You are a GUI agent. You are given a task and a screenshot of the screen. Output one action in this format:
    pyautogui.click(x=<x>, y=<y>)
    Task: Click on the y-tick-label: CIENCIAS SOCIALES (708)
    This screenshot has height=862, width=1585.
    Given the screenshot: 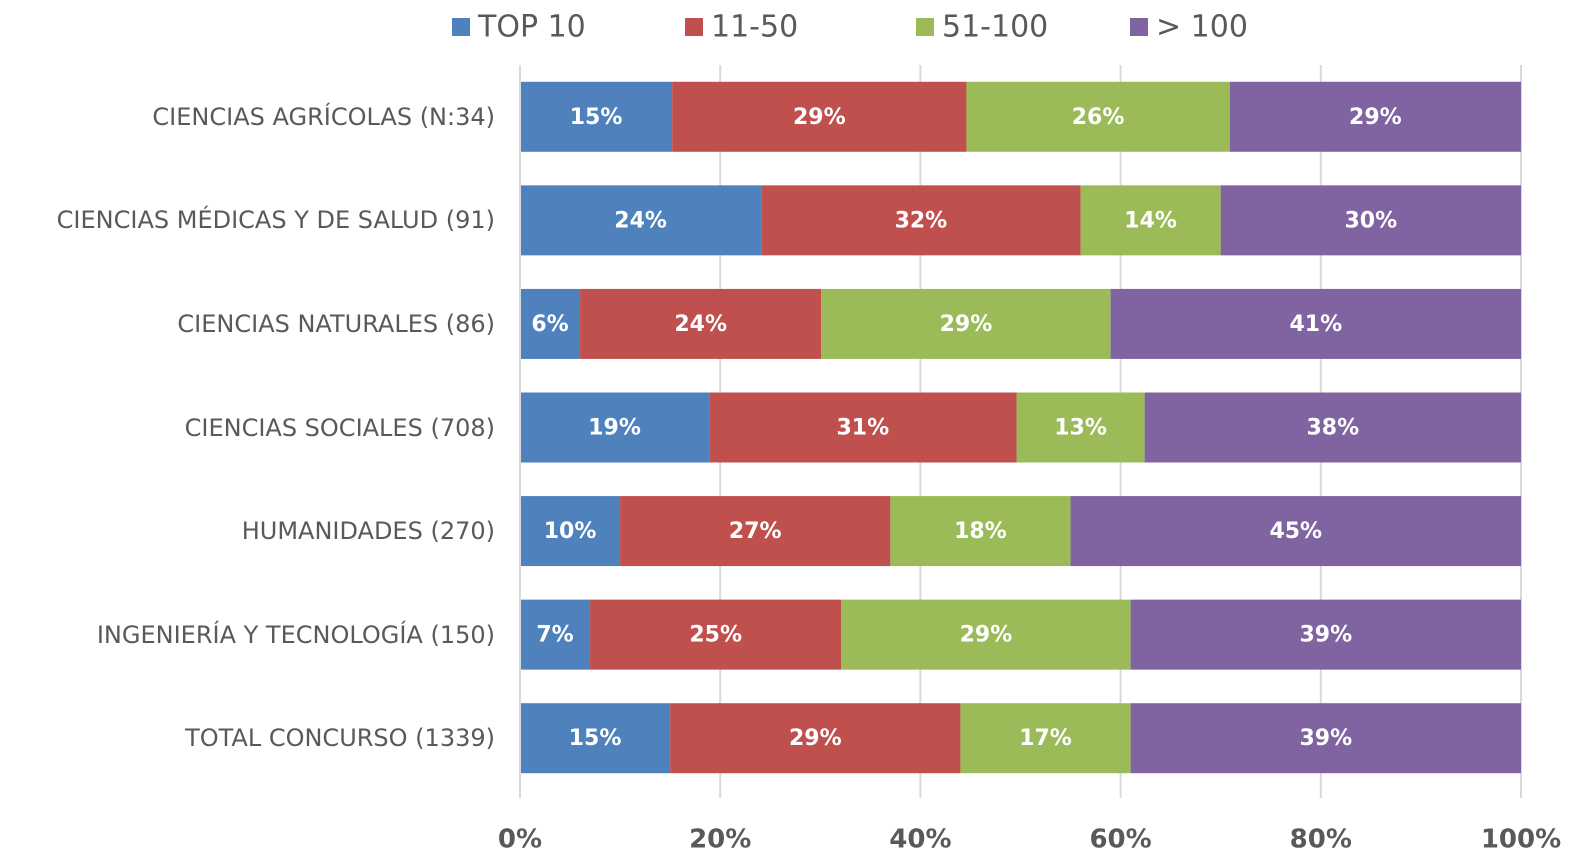 What is the action you would take?
    pyautogui.click(x=339, y=427)
    